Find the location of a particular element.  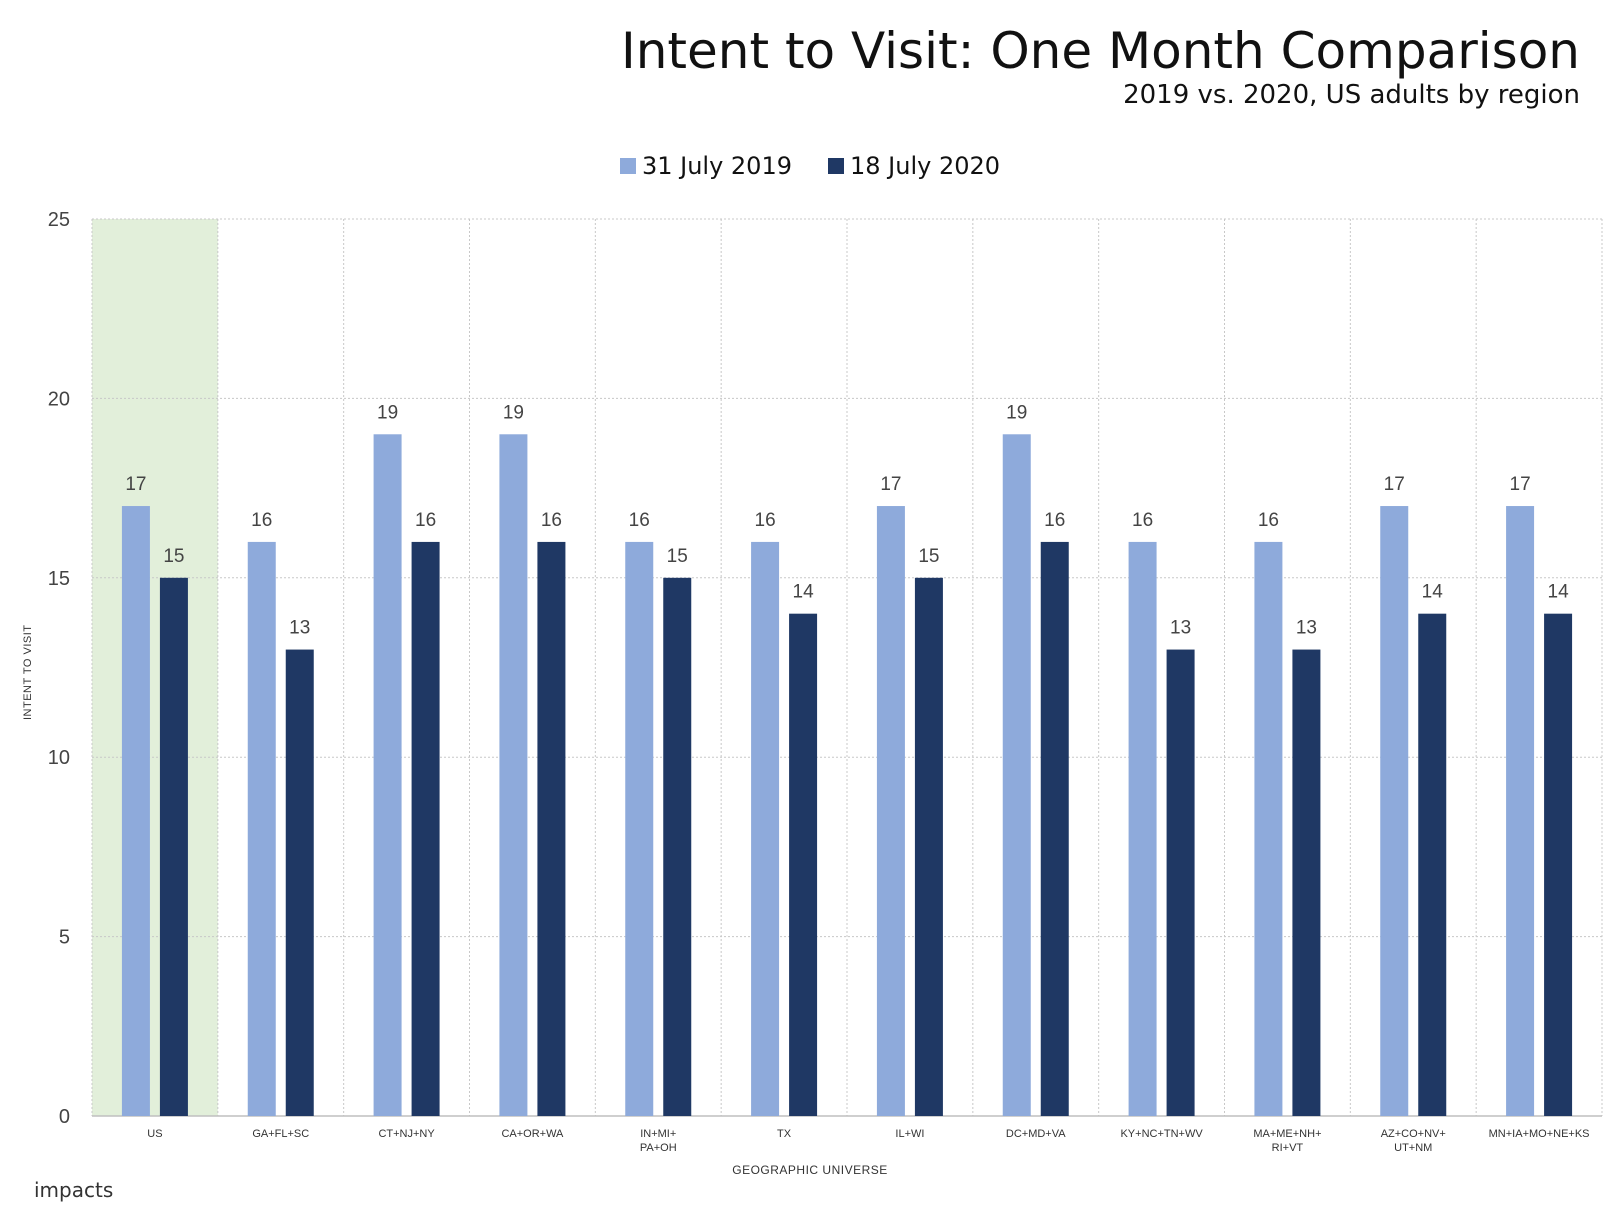

y-tick-label: 10 is located at coordinates (59, 758).